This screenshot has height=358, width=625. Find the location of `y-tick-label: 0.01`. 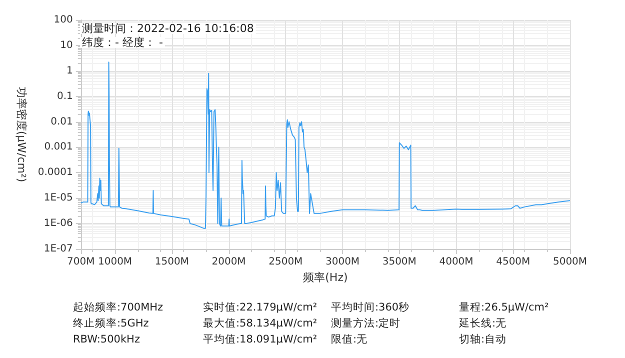

y-tick-label: 0.01 is located at coordinates (61, 122).